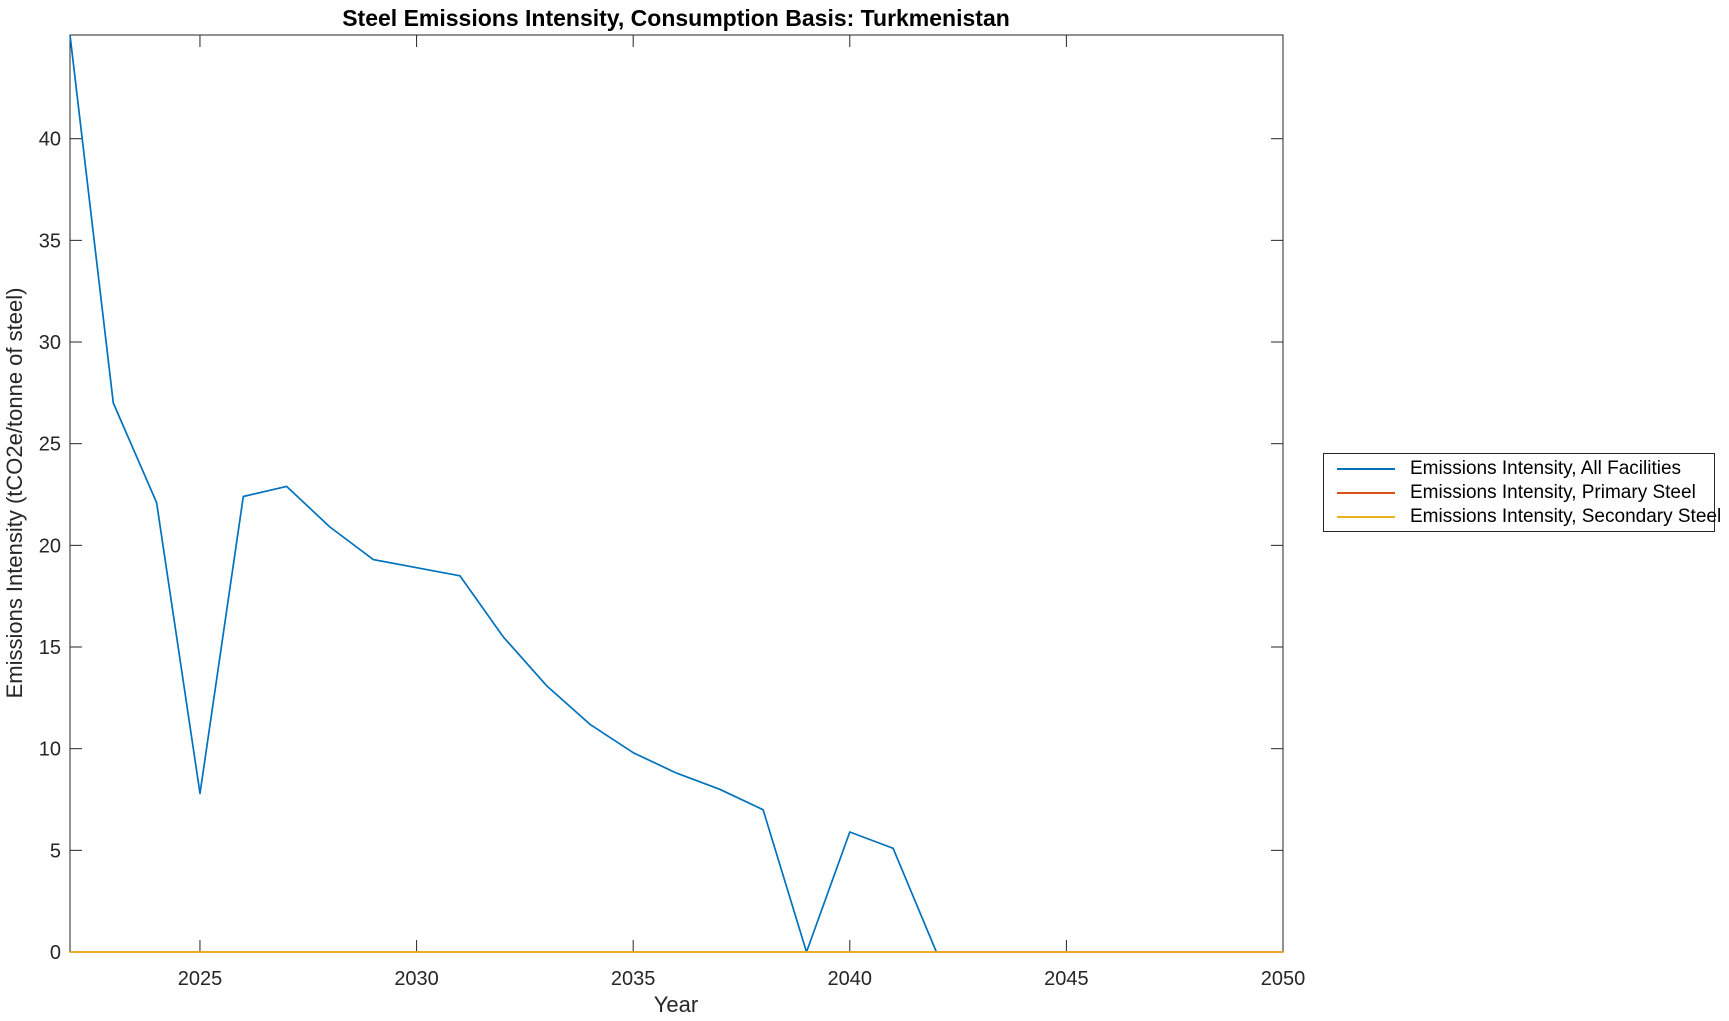  What do you see at coordinates (50, 445) in the screenshot?
I see `y-tick-label: 25` at bounding box center [50, 445].